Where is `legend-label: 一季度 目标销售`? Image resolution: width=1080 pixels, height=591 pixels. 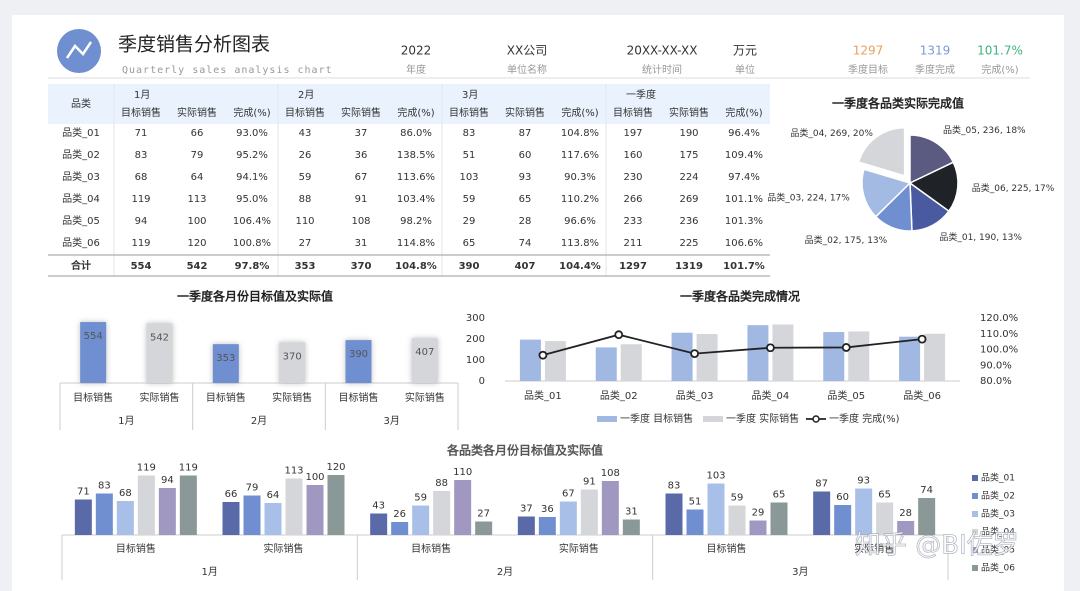
legend-label: 一季度 目标销售 is located at coordinates (656, 418).